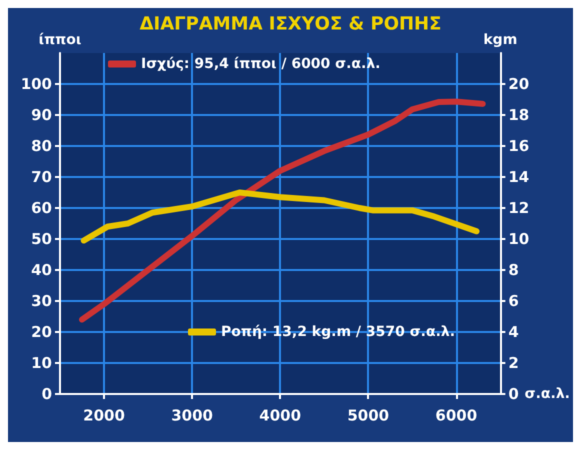 The width and height of the screenshot is (581, 450). I want to click on y-tick-label: 10, so click(41, 363).